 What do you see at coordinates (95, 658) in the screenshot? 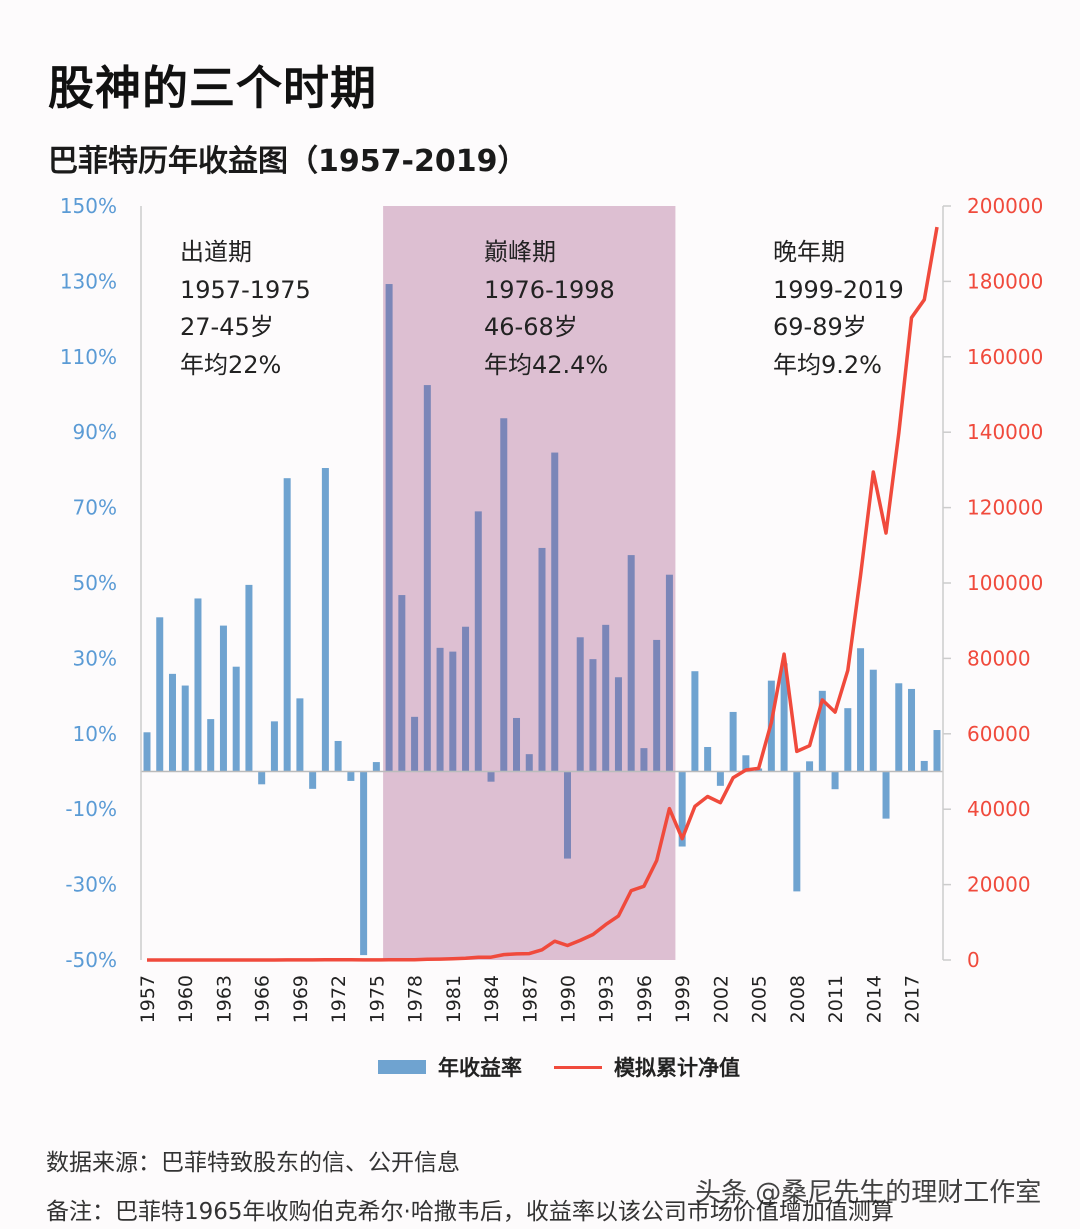
I see `left-tick-label: 30%` at bounding box center [95, 658].